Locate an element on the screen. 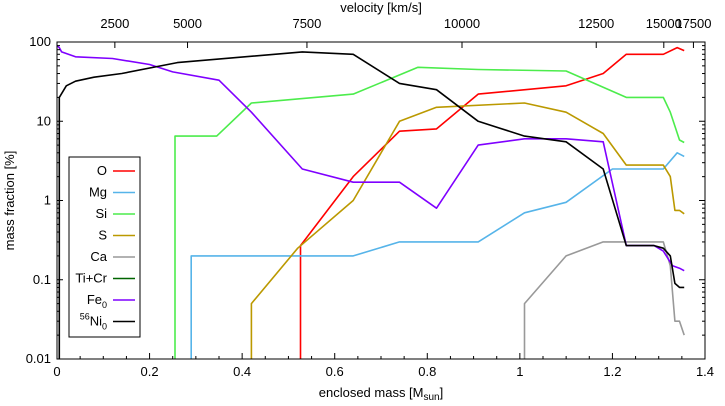  legend-label-s: S is located at coordinates (102, 235).